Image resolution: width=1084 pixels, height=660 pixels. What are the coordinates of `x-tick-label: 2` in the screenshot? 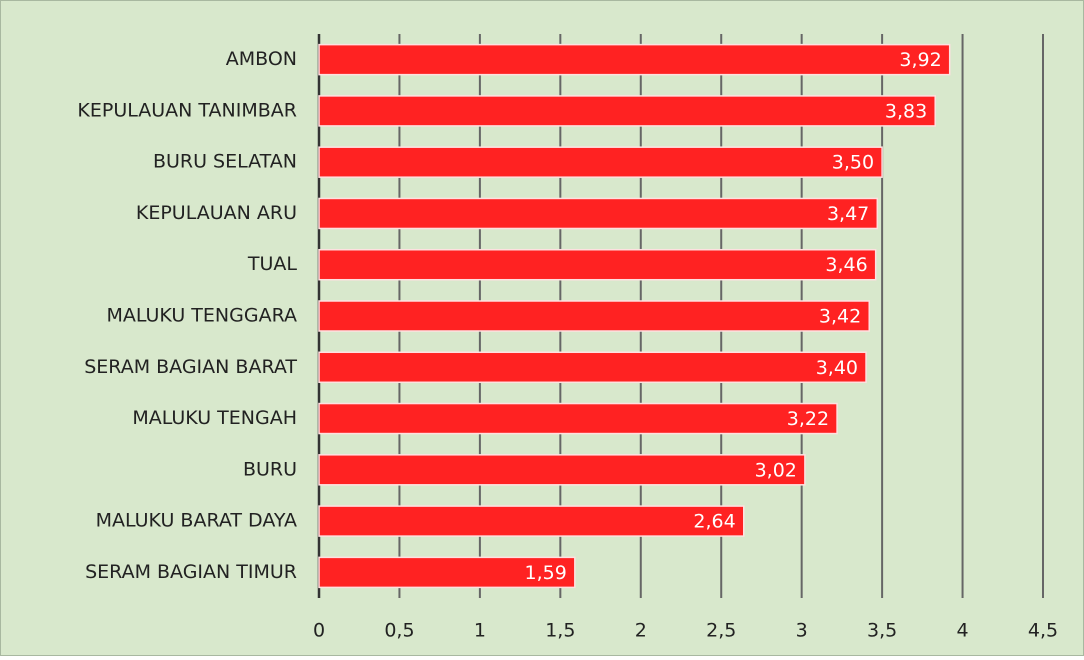 It's located at (641, 631).